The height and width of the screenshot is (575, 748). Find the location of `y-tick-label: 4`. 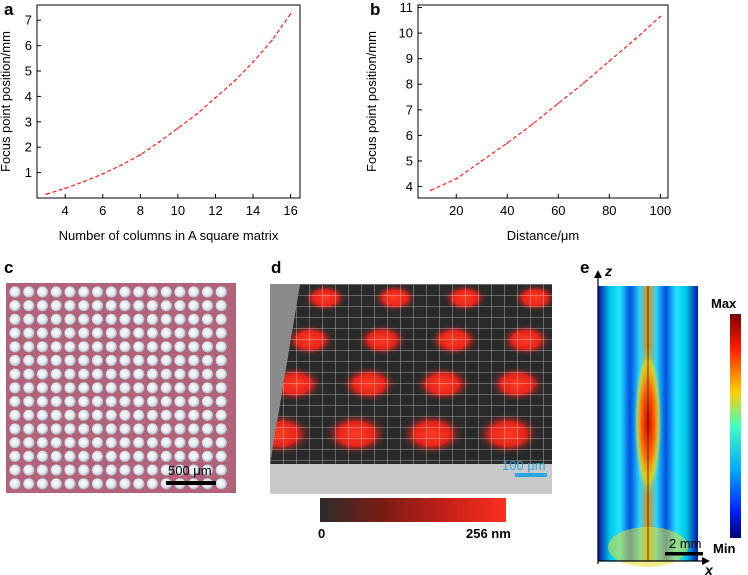

y-tick-label: 4 is located at coordinates (28, 96).